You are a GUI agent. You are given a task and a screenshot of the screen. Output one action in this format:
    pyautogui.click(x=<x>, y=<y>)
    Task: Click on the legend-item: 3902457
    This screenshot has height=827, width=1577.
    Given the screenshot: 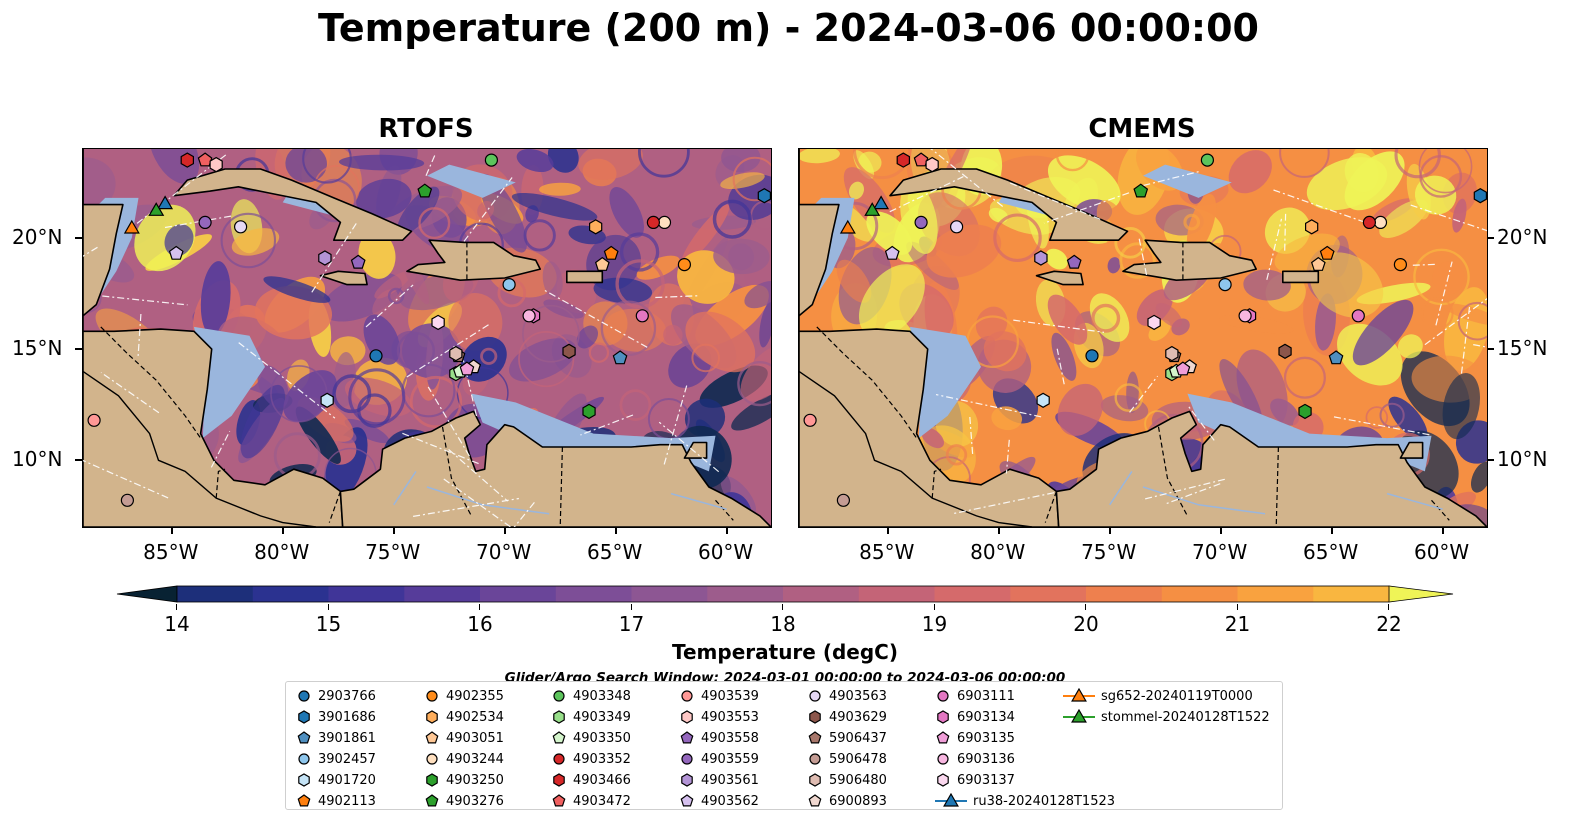 What is the action you would take?
    pyautogui.click(x=355, y=759)
    